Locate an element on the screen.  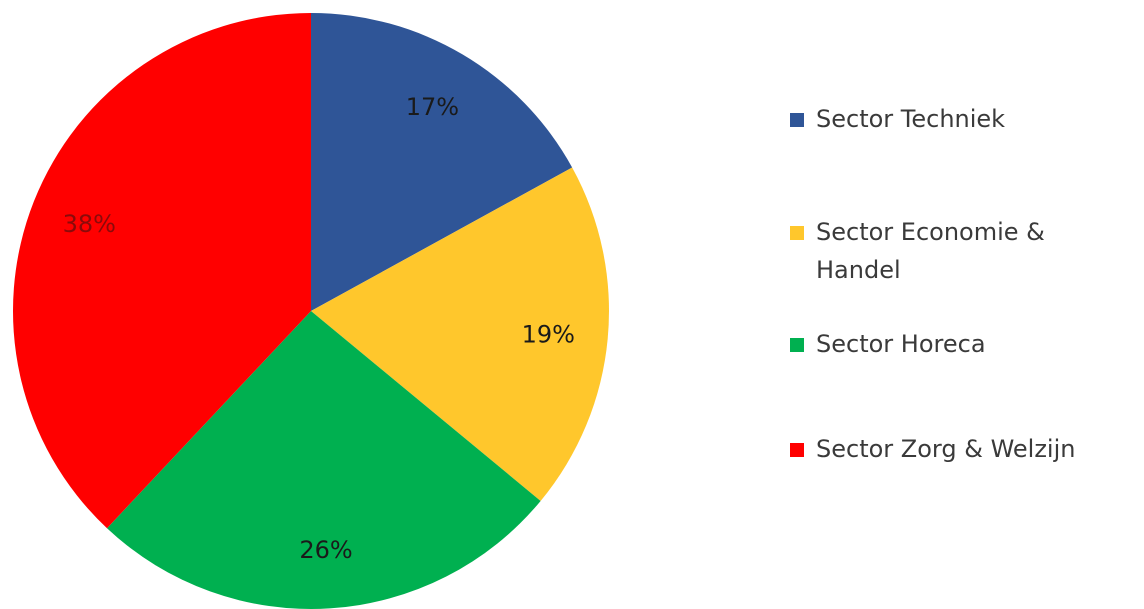
pie-slice-sector-economie-handel is located at coordinates (460, 334).